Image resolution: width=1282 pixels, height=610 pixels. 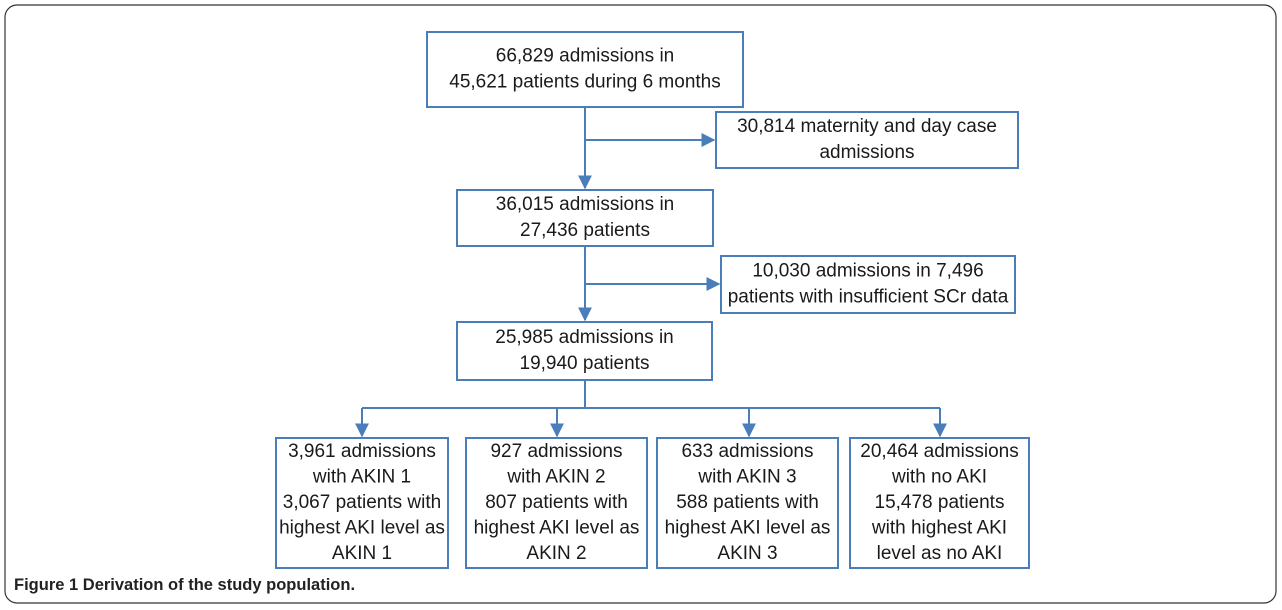 What do you see at coordinates (747, 553) in the screenshot?
I see `node-text: AKIN 3` at bounding box center [747, 553].